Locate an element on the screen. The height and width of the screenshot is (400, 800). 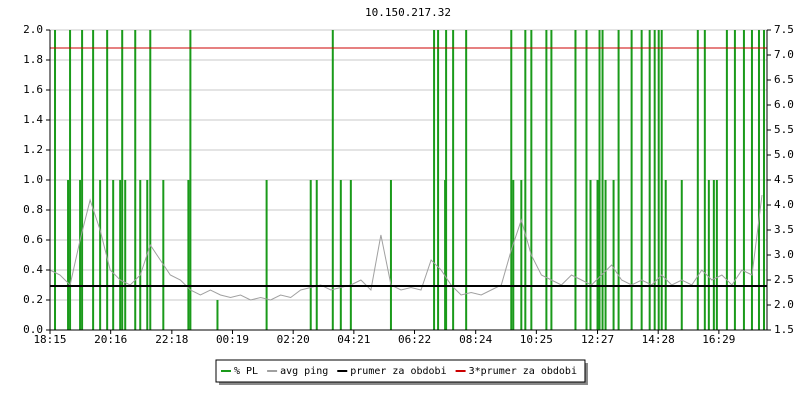
y2-tick-label: 2.5 is located at coordinates (784, 279).